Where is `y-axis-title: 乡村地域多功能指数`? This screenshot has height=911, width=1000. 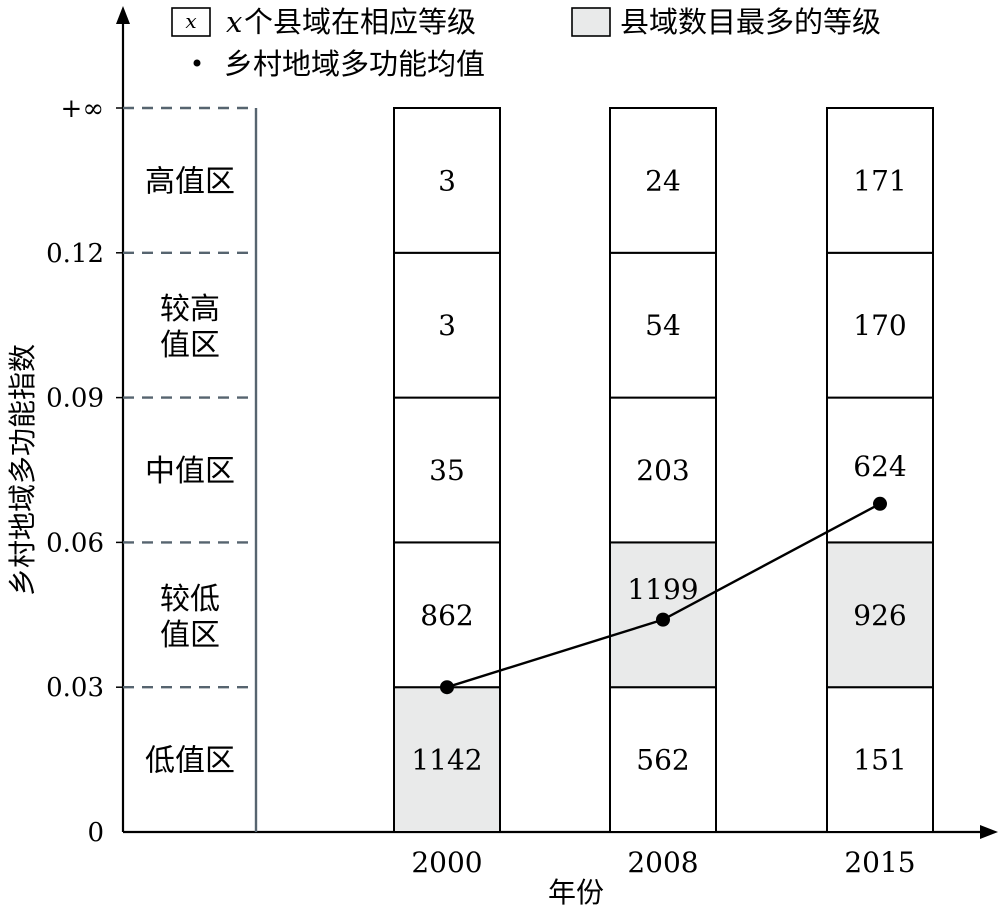 y-axis-title: 乡村地域多功能指数 is located at coordinates (22, 470).